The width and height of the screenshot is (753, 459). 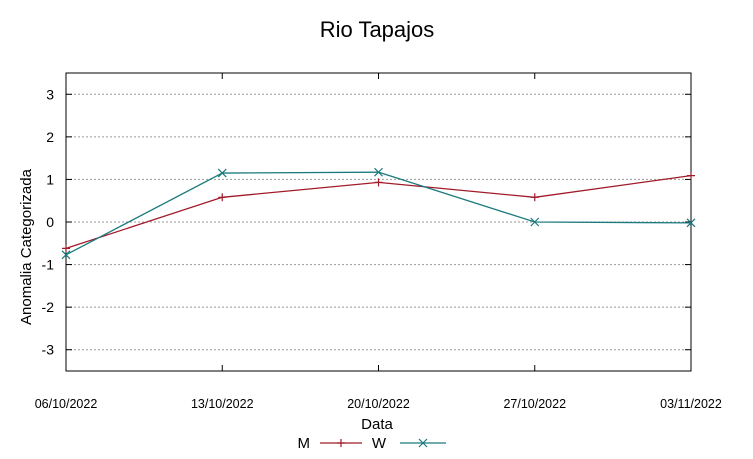 I want to click on y-axis-label: Anomalia Categorizada, so click(x=26, y=246).